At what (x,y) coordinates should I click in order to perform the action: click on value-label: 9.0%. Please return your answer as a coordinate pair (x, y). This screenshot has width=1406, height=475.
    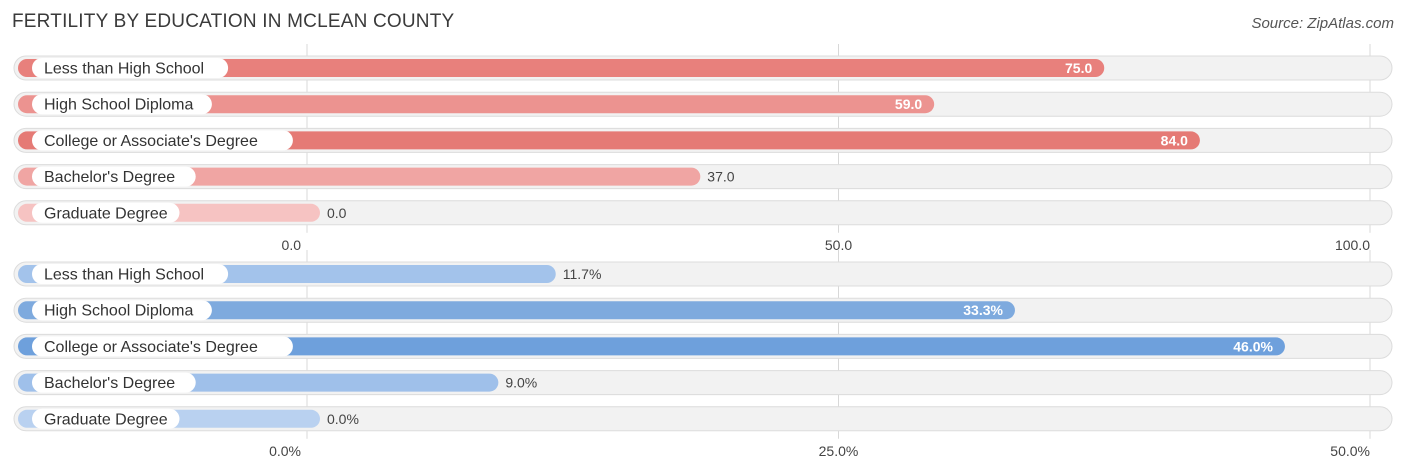
    Looking at the image, I should click on (521, 383).